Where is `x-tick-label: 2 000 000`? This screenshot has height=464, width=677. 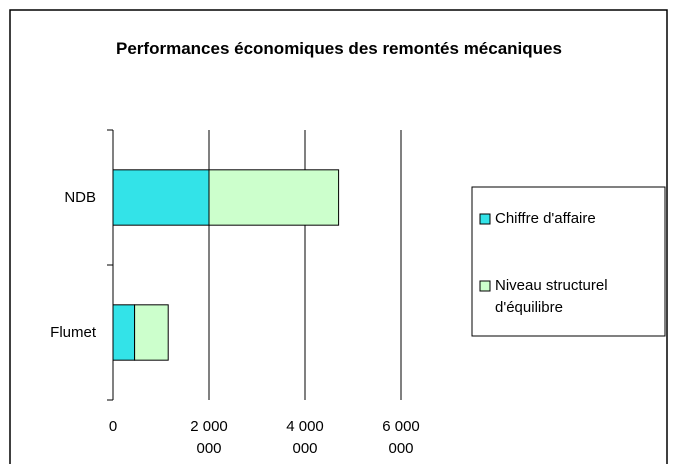
x-tick-label: 2 000 000 is located at coordinates (209, 437).